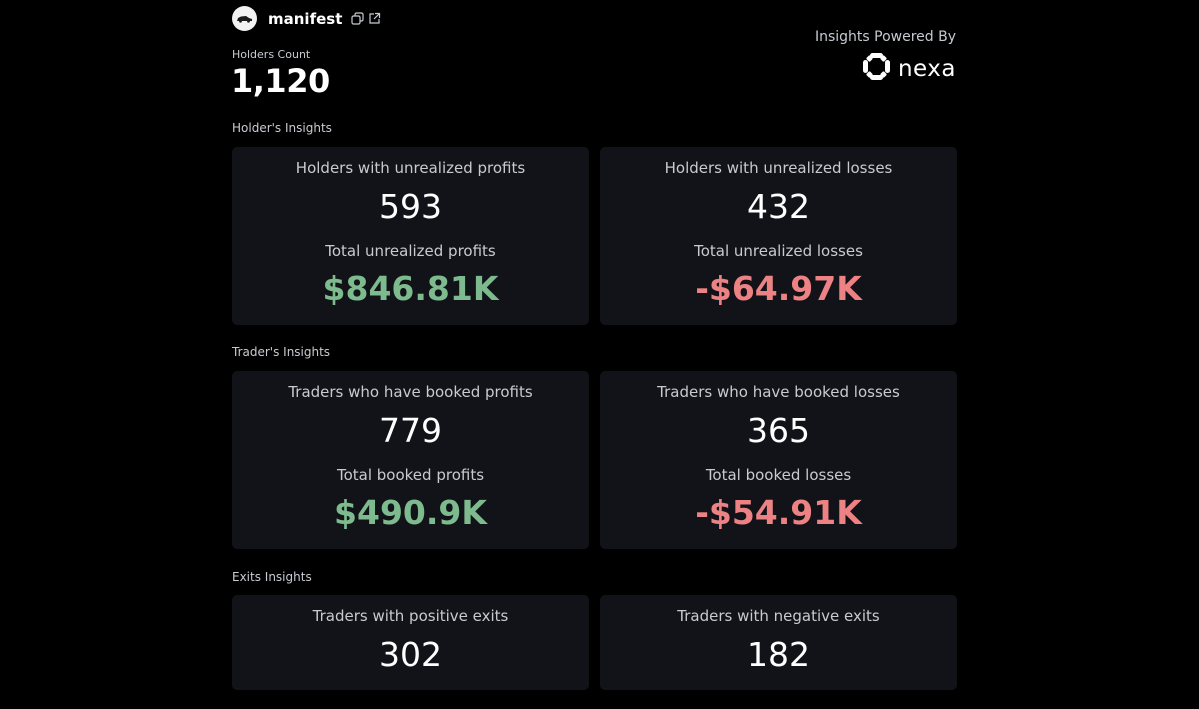 The height and width of the screenshot is (709, 1199). What do you see at coordinates (778, 206) in the screenshot?
I see `card-count: 432` at bounding box center [778, 206].